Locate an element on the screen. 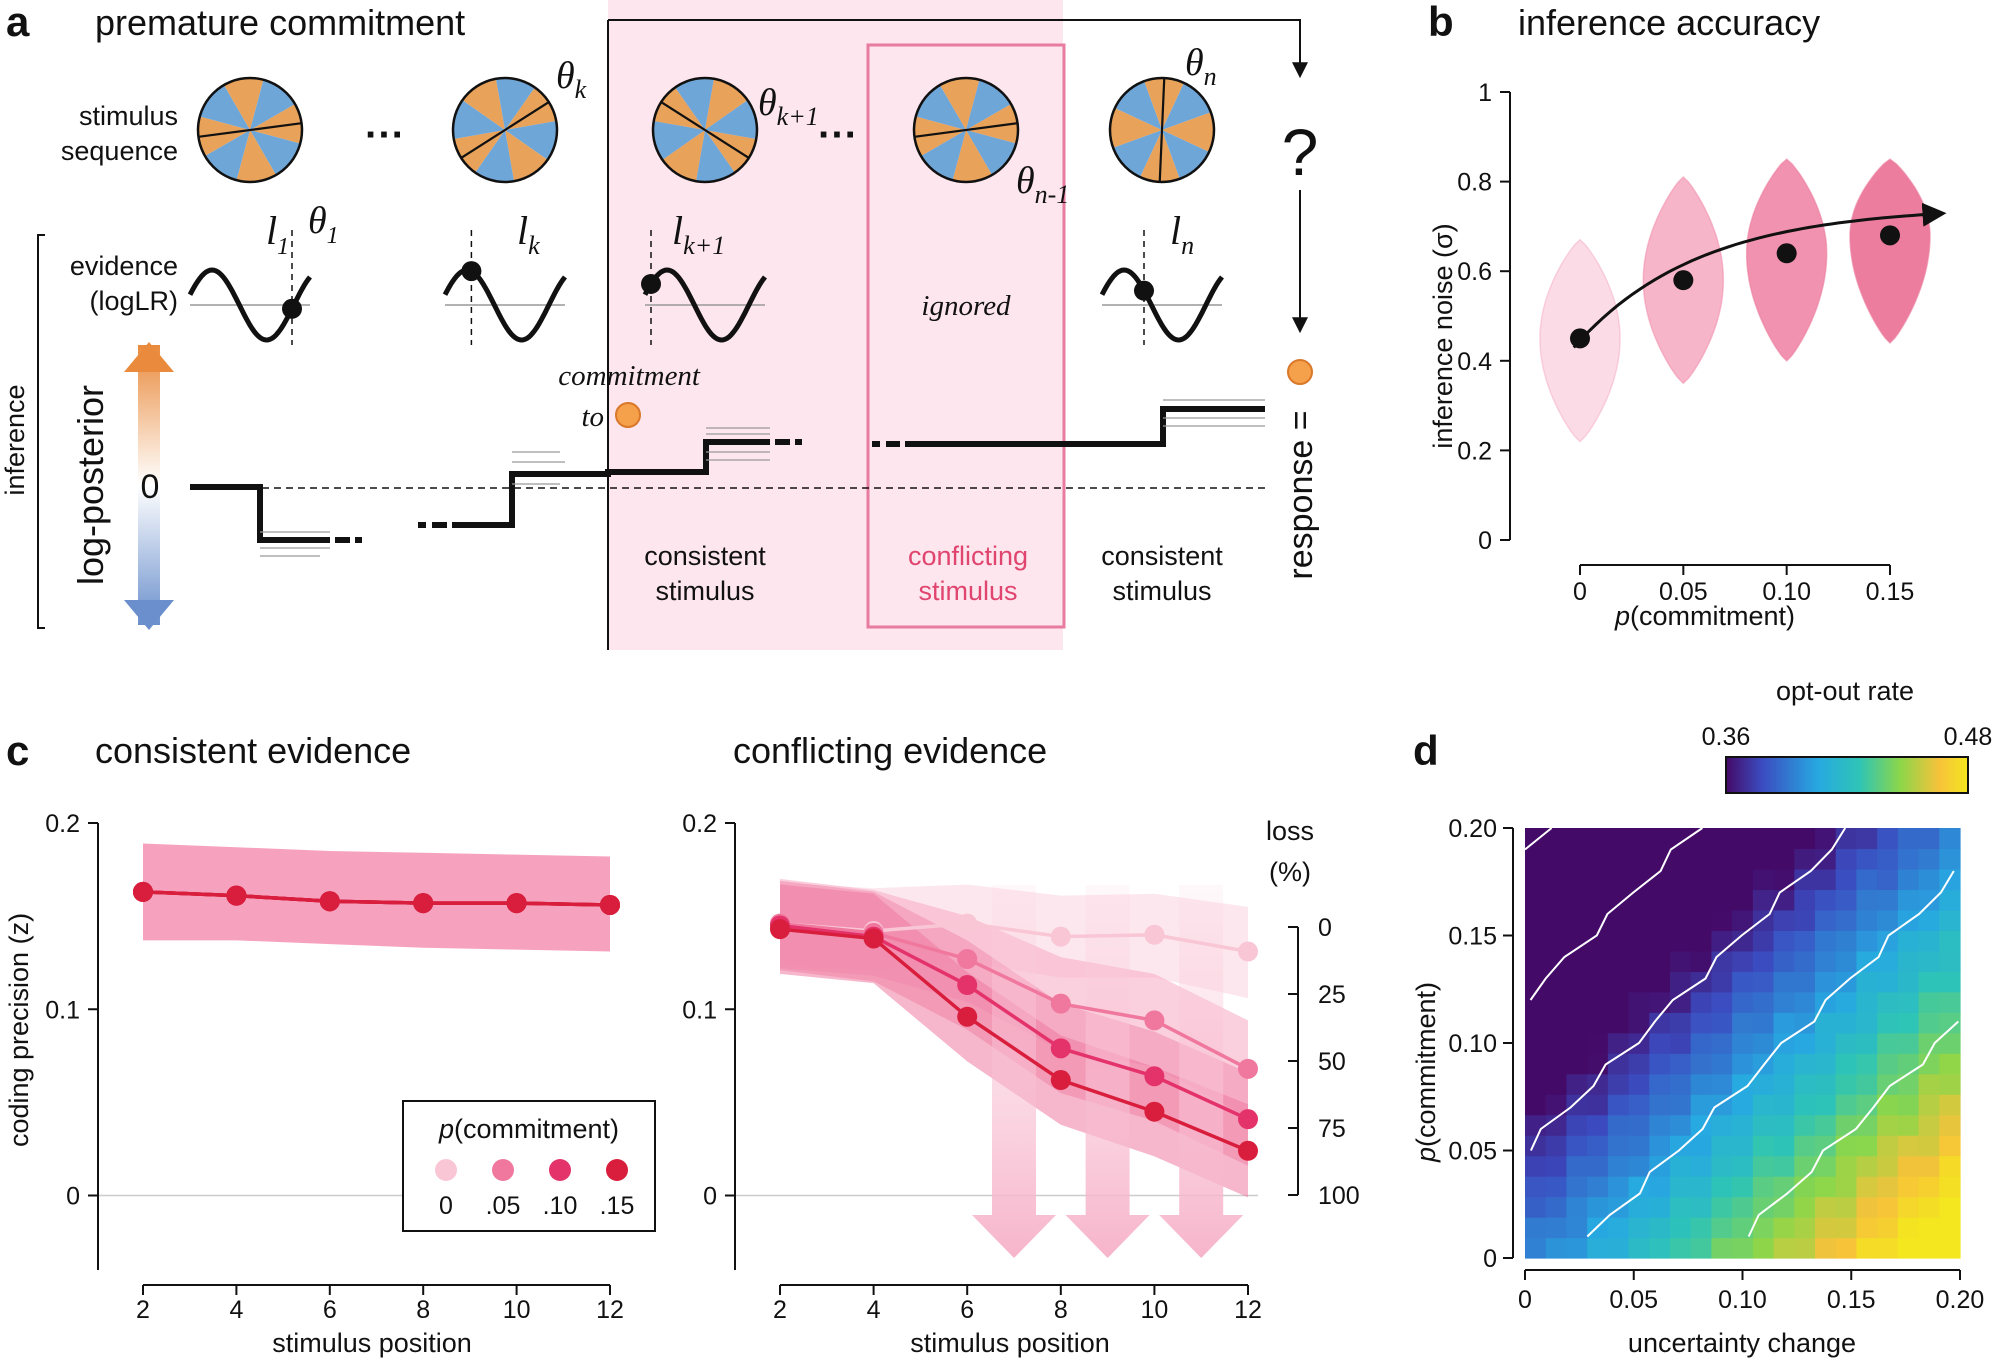  evidence-label-line1: evidence is located at coordinates (124, 266).